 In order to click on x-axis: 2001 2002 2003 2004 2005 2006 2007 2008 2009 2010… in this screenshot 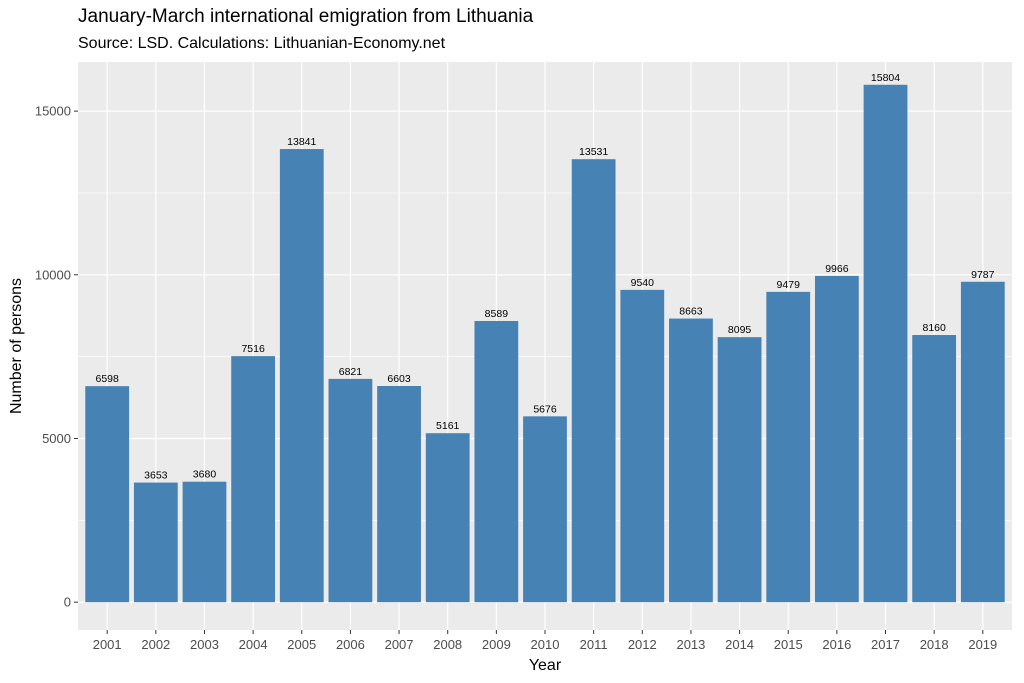, I will do `click(545, 641)`.